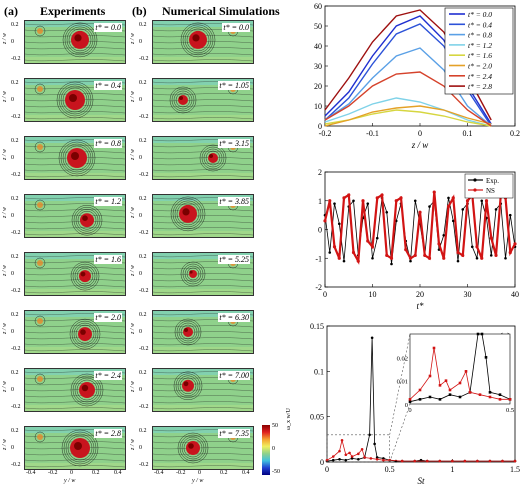 Image resolution: width=520 pixels, height=491 pixels. What do you see at coordinates (75, 448) in the screenshot?
I see `exp-vorticity-panel: t* = 2.8` at bounding box center [75, 448].